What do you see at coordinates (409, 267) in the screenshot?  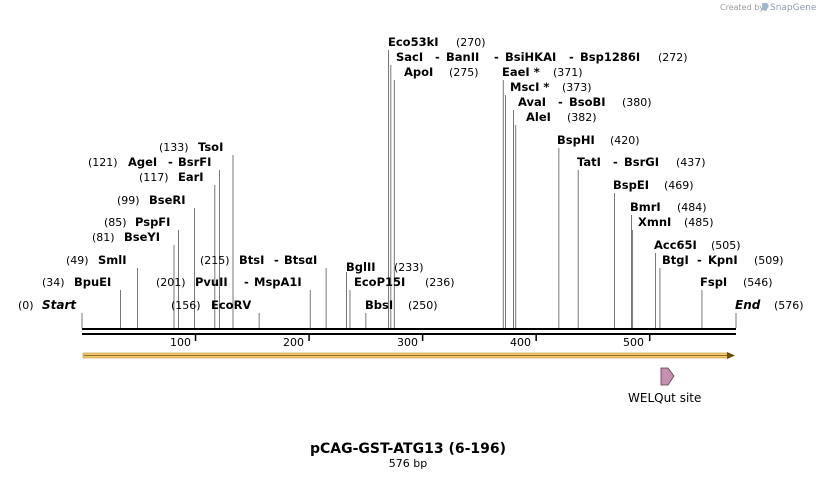 I see `site-position: (233)` at bounding box center [409, 267].